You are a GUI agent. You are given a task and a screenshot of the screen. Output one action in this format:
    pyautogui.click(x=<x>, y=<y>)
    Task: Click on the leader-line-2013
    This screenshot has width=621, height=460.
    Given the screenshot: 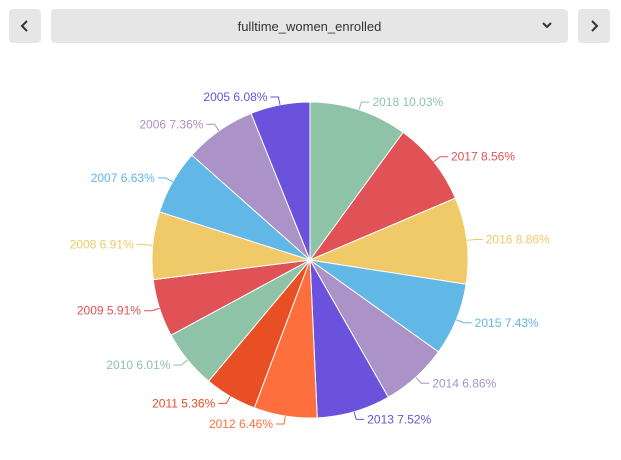 What is the action you would take?
    pyautogui.click(x=359, y=415)
    